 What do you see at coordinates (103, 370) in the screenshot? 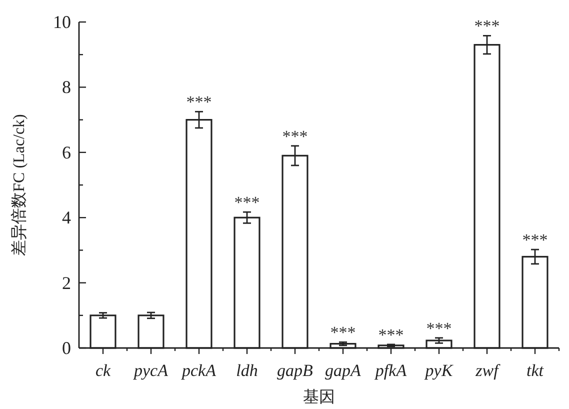
I see `x-tick-label: ck` at bounding box center [103, 370].